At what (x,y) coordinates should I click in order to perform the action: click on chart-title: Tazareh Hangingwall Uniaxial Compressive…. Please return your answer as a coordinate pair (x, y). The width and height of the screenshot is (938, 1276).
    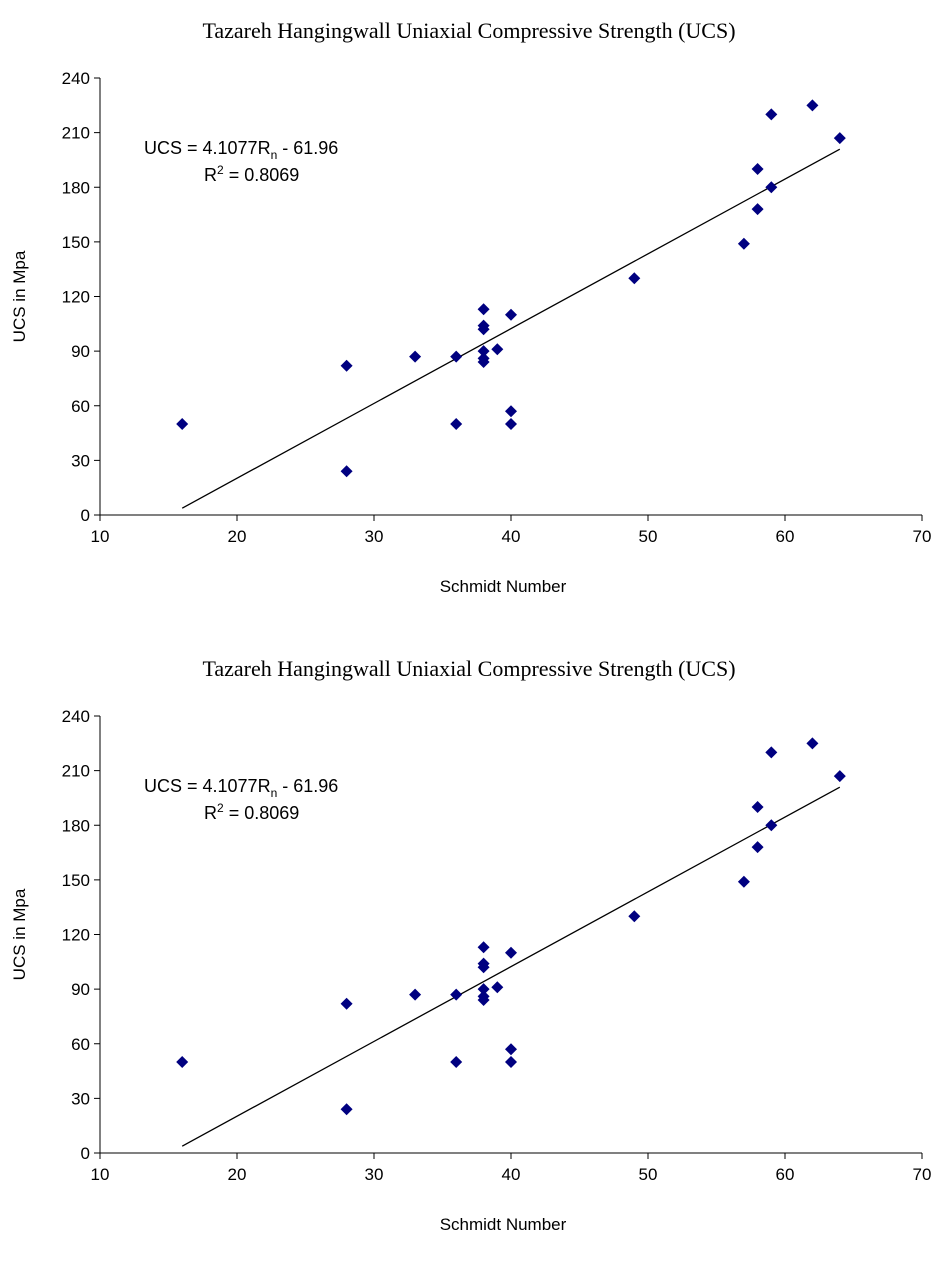
    Looking at the image, I should click on (468, 668).